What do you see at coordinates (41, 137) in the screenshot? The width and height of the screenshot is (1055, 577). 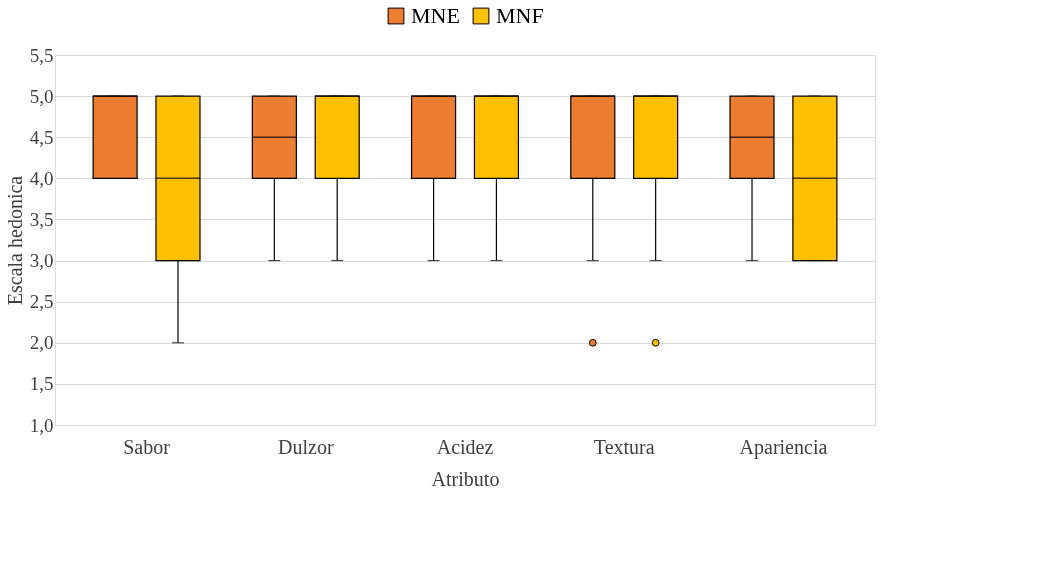 I see `y-tick-label: 4,5` at bounding box center [41, 137].